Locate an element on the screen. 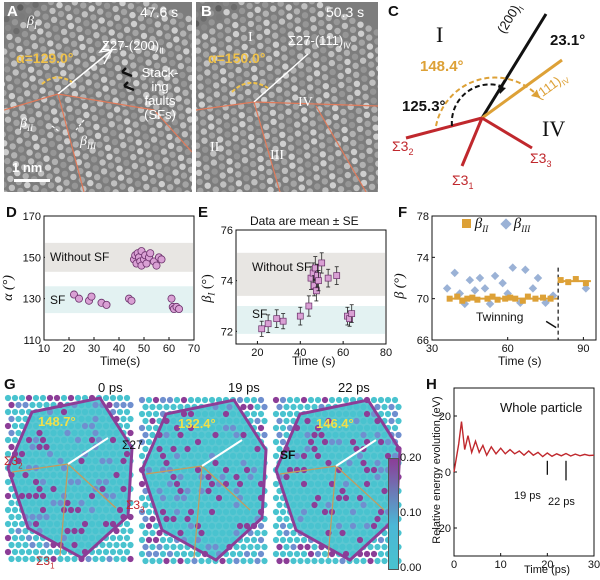 The image size is (600, 580). data-point is located at coordinates (91, 296).